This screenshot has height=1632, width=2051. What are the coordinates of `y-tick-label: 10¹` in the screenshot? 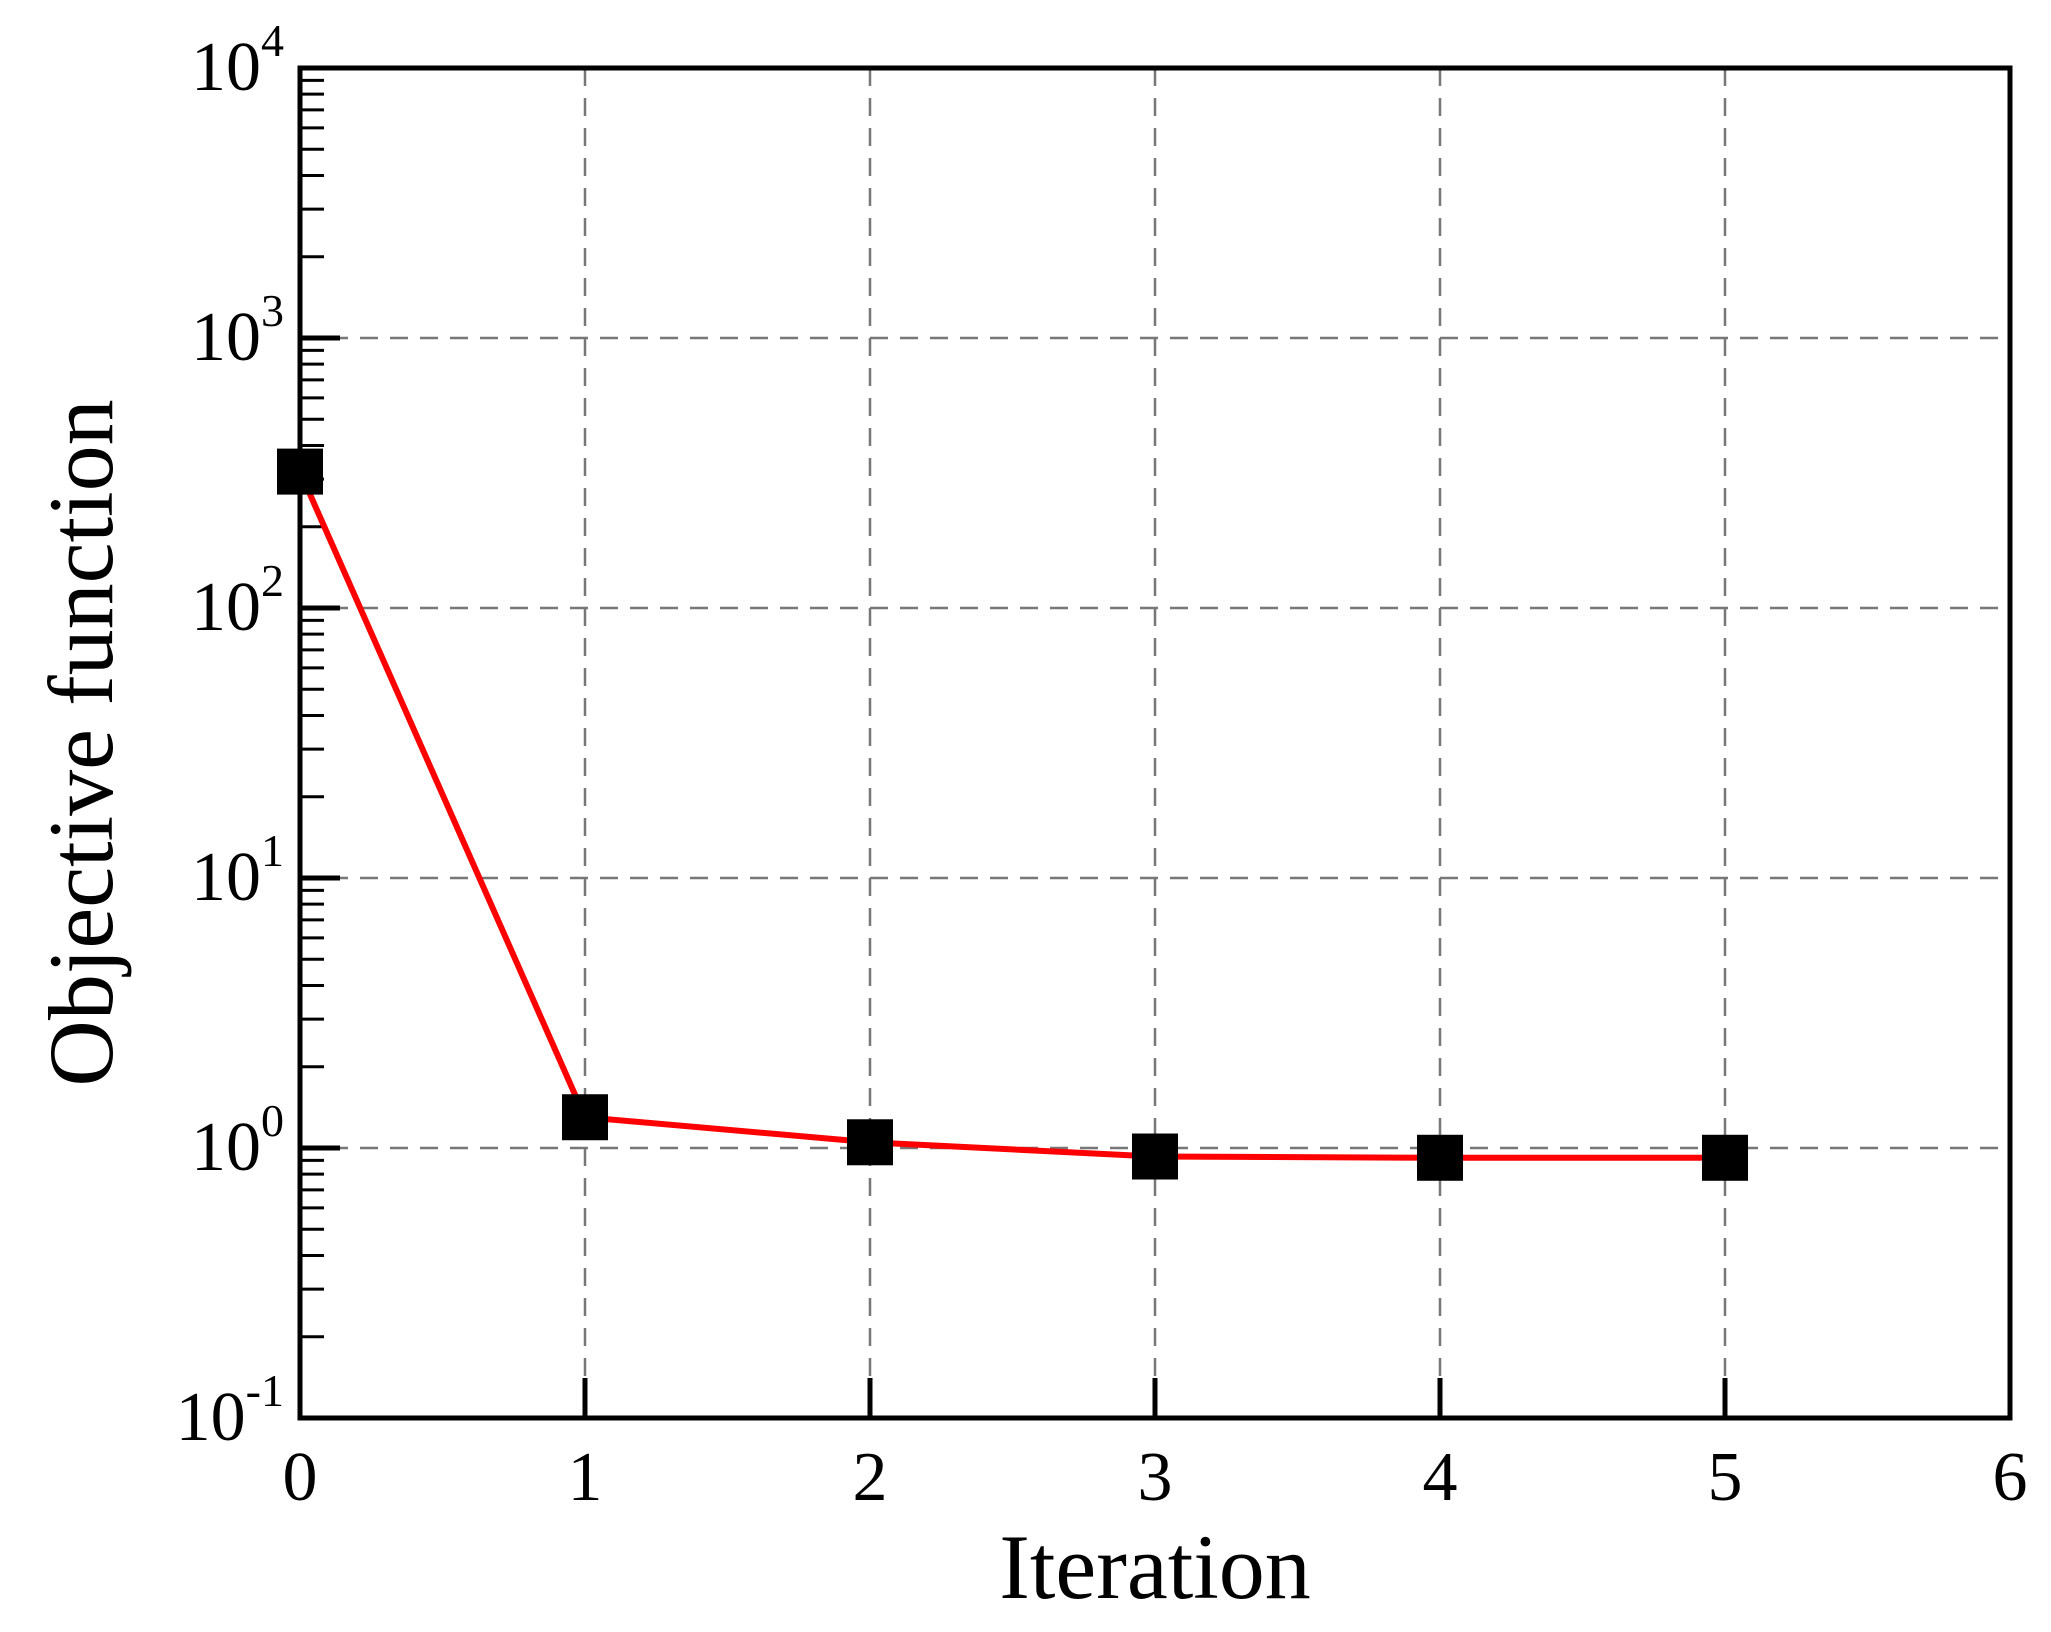 It's located at (237, 870).